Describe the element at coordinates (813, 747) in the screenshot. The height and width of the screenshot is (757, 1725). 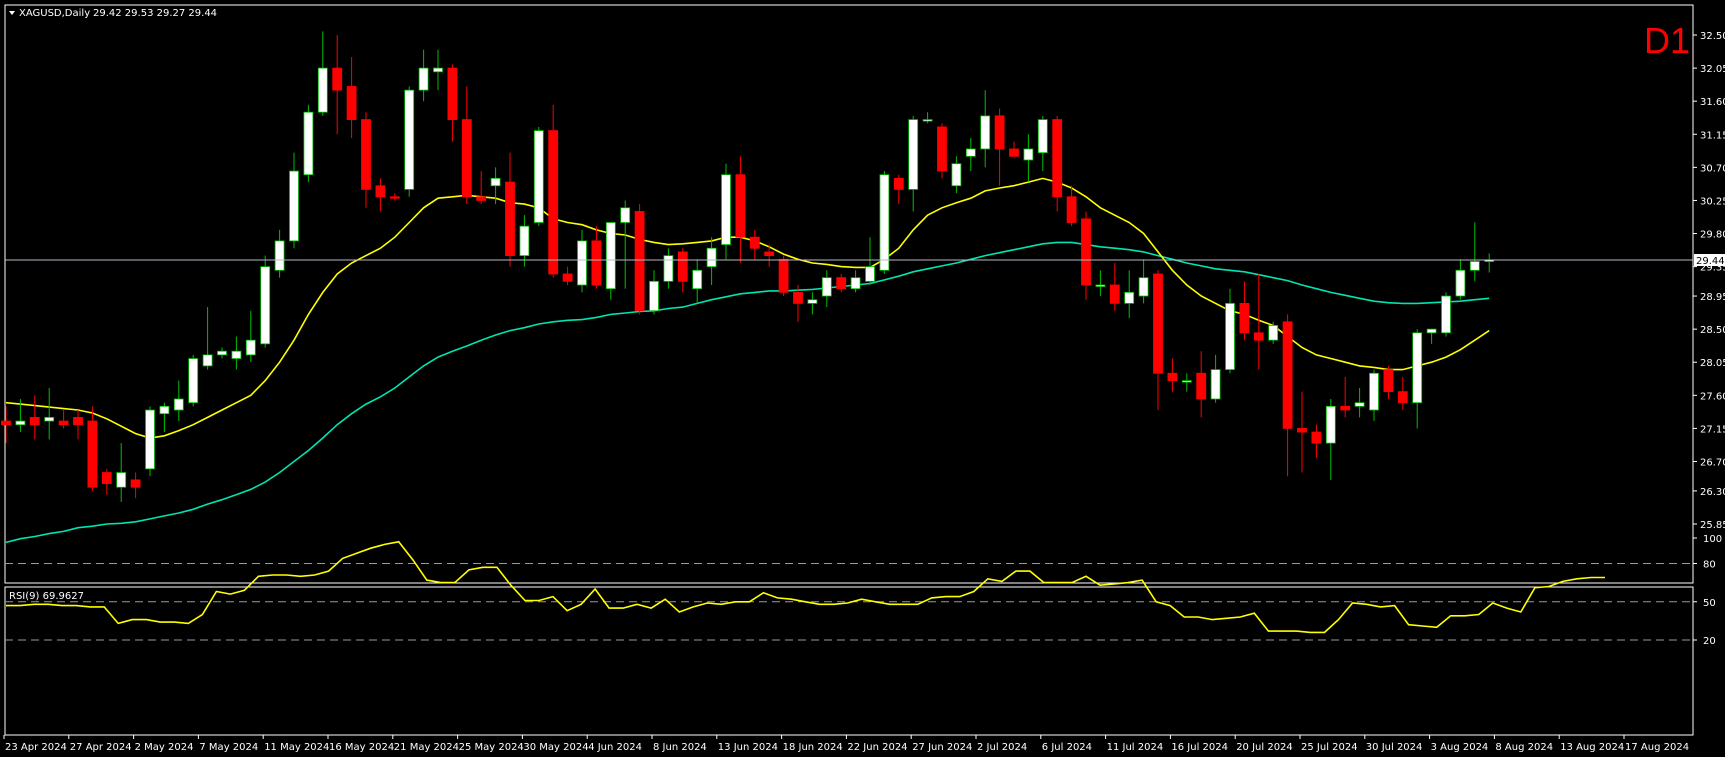
I see `date-tick-label: 18 Jun 2024` at that location.